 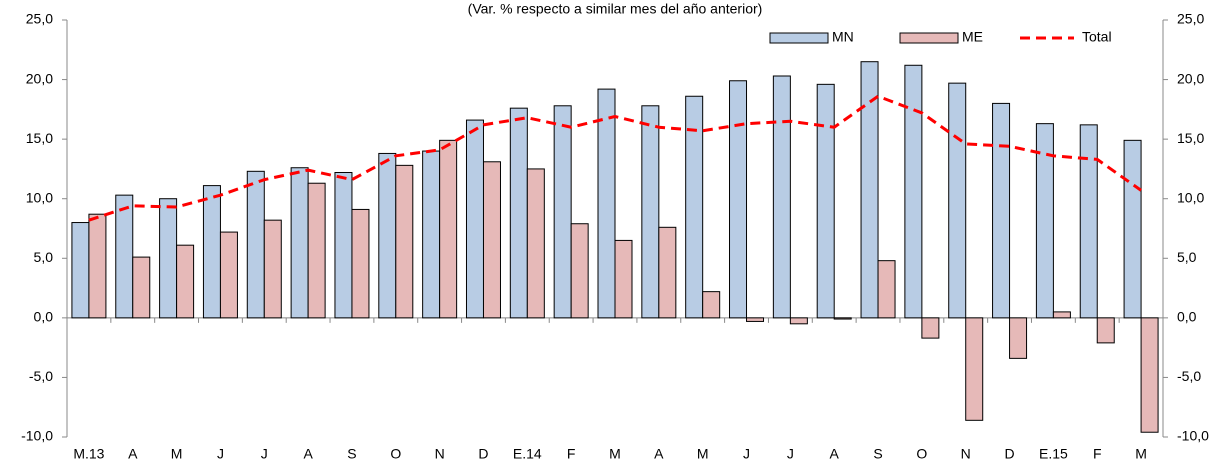 What do you see at coordinates (1190, 138) in the screenshot?
I see `y2-tick-label: 15,0` at bounding box center [1190, 138].